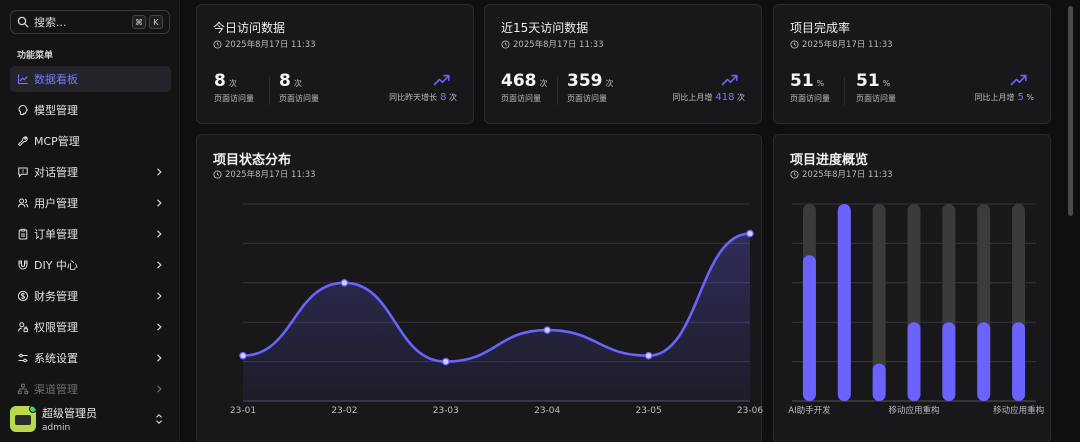  I want to click on x-tick-label: 23-06, so click(750, 411).